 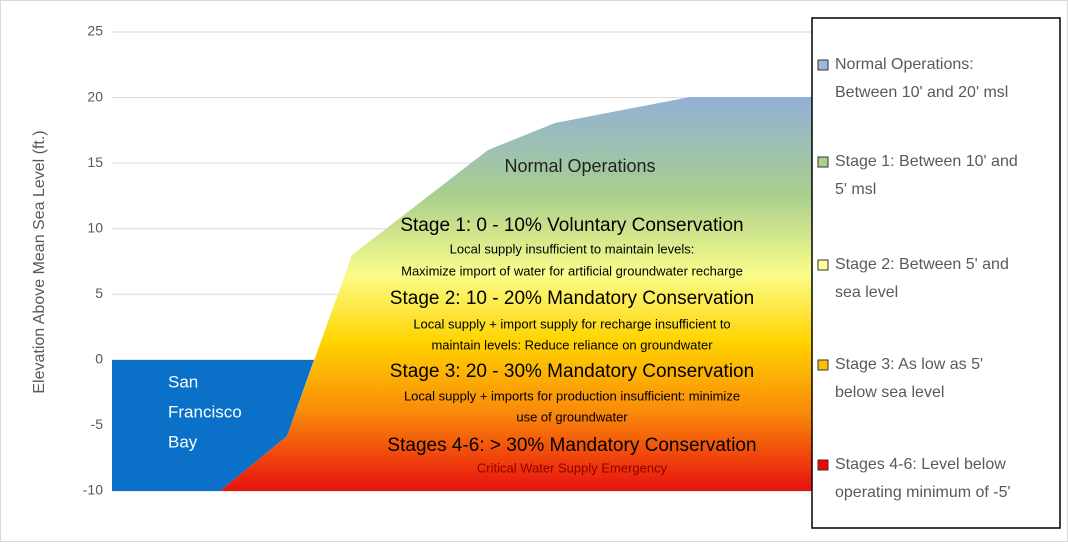 I want to click on bay-label: San, so click(x=183, y=381).